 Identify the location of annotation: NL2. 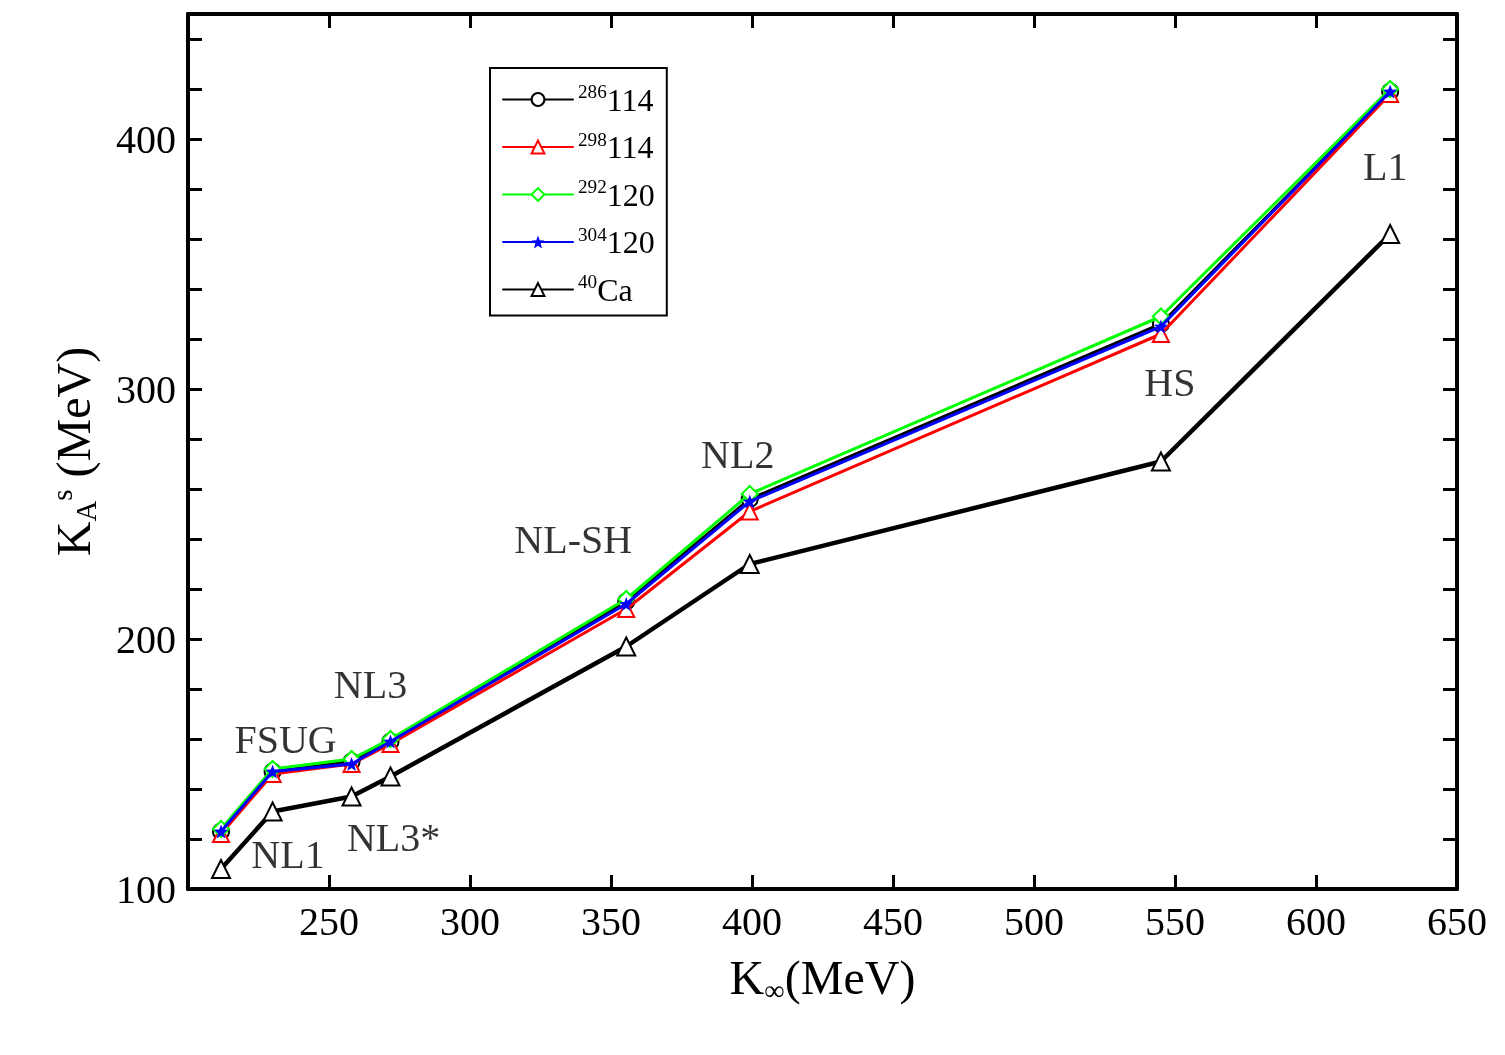
(738, 454).